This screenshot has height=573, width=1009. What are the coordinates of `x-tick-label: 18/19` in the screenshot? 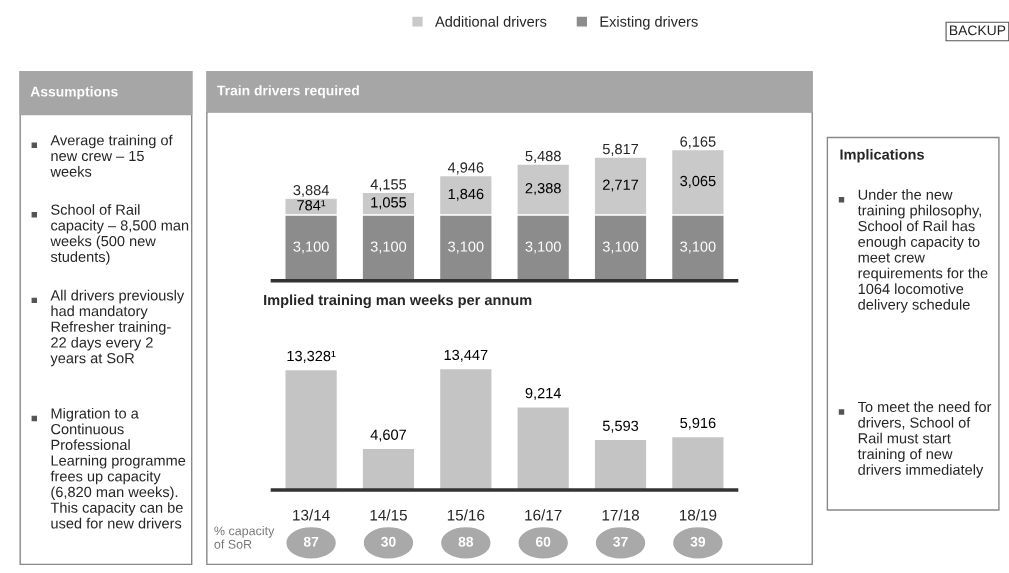 It's located at (698, 515).